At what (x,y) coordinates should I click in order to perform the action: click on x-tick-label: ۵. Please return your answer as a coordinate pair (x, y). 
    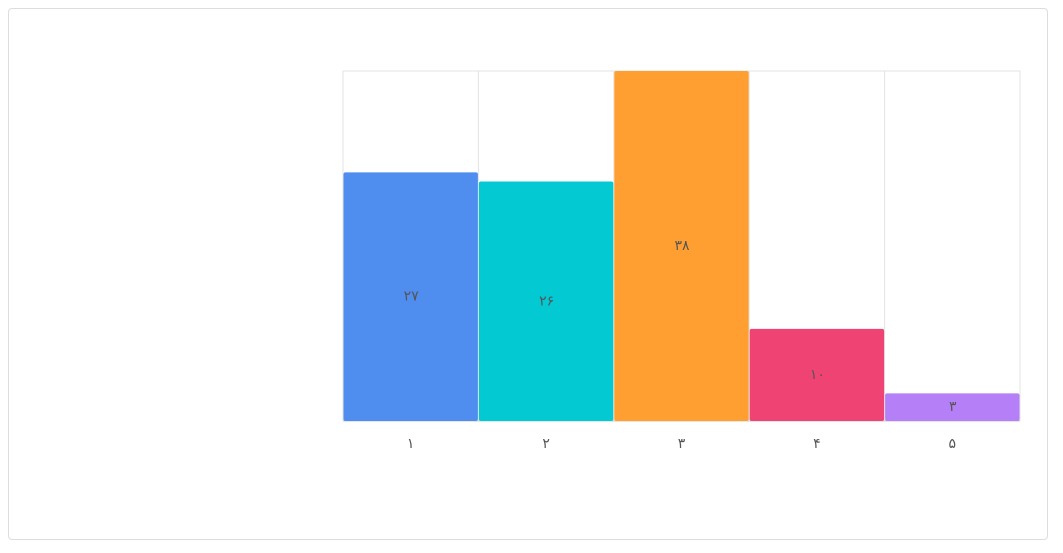
    Looking at the image, I should click on (953, 444).